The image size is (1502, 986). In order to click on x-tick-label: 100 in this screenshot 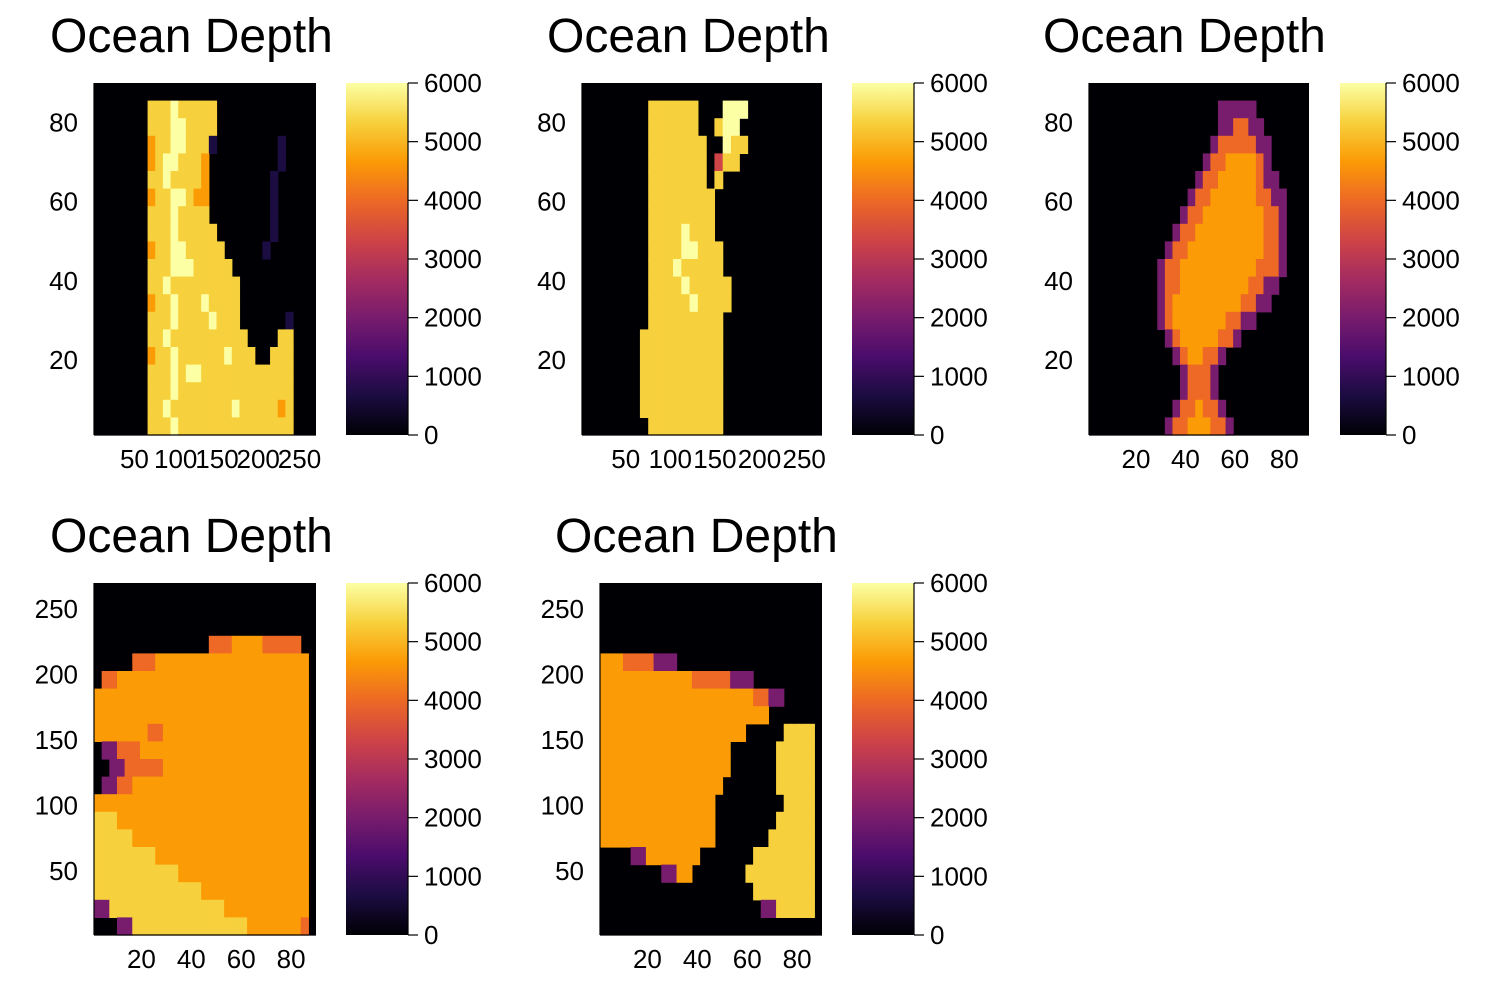, I will do `click(670, 459)`.